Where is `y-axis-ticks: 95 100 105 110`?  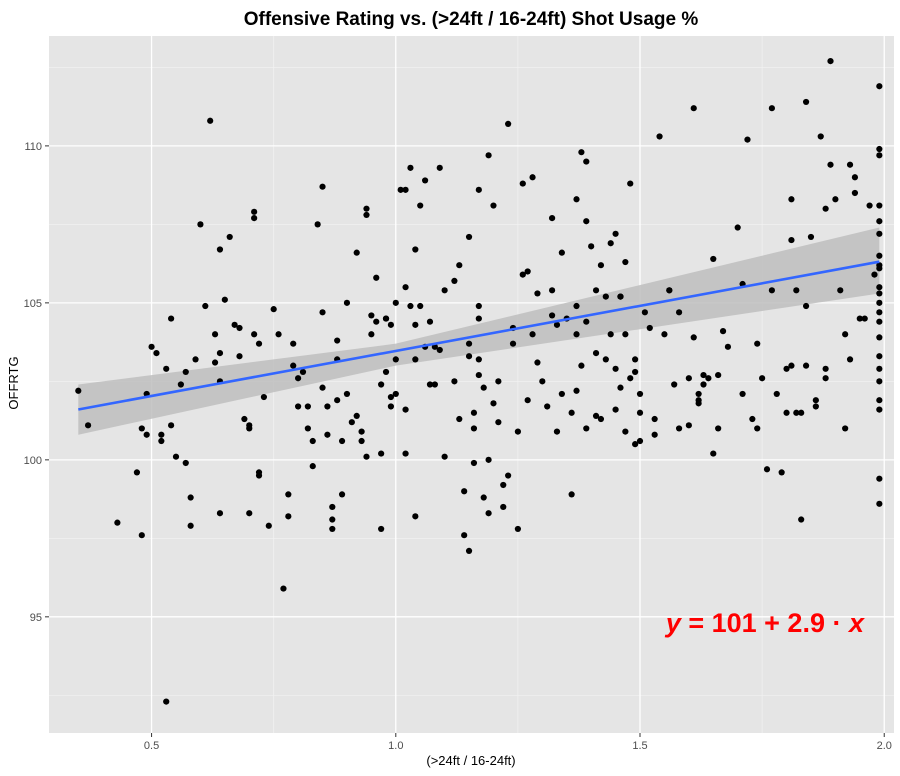
y-axis-ticks: 95 100 105 110 is located at coordinates (36, 382).